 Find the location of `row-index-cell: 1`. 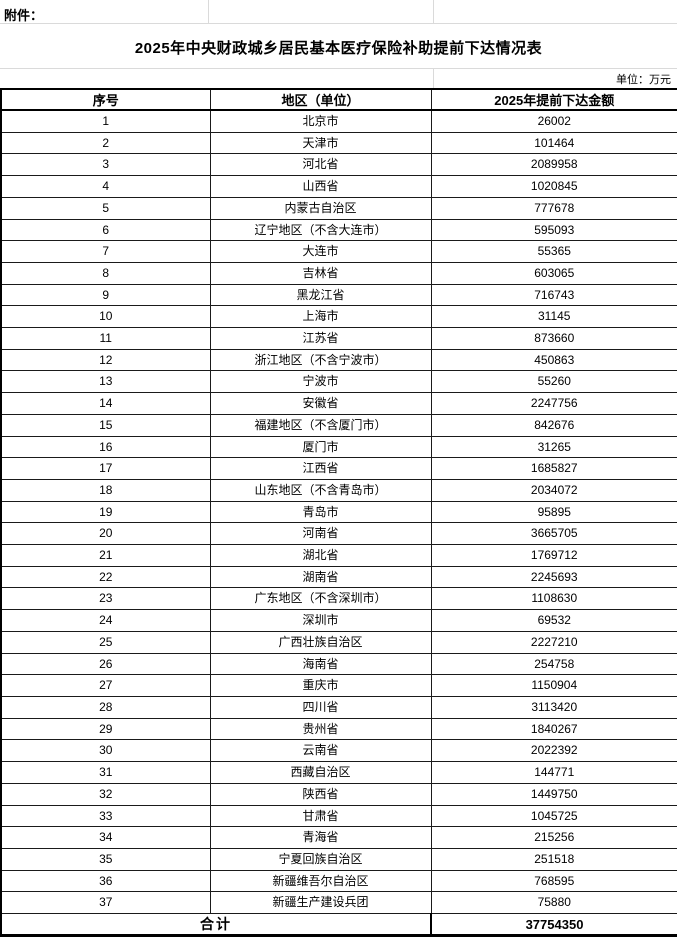

row-index-cell: 1 is located at coordinates (105, 121).